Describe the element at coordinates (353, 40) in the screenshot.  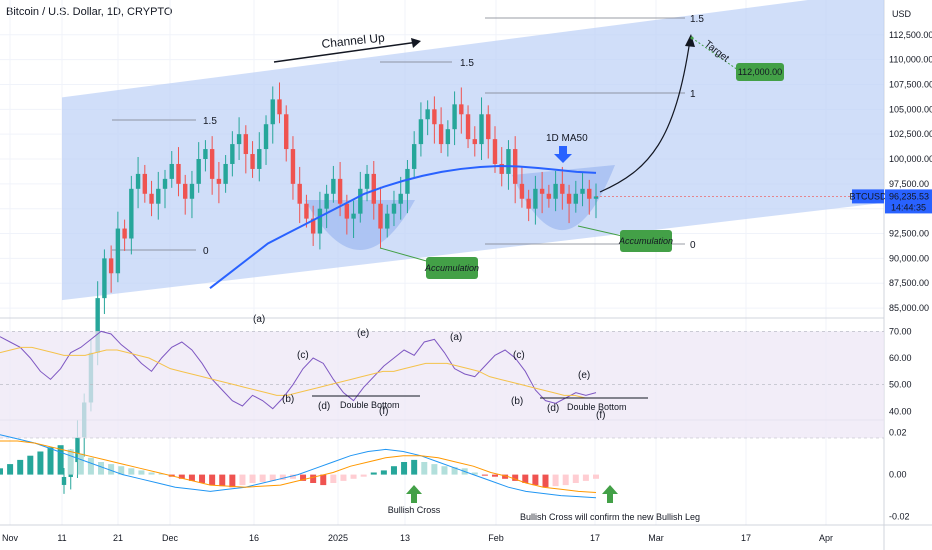
I see `channel-up-label: Channel Up` at that location.